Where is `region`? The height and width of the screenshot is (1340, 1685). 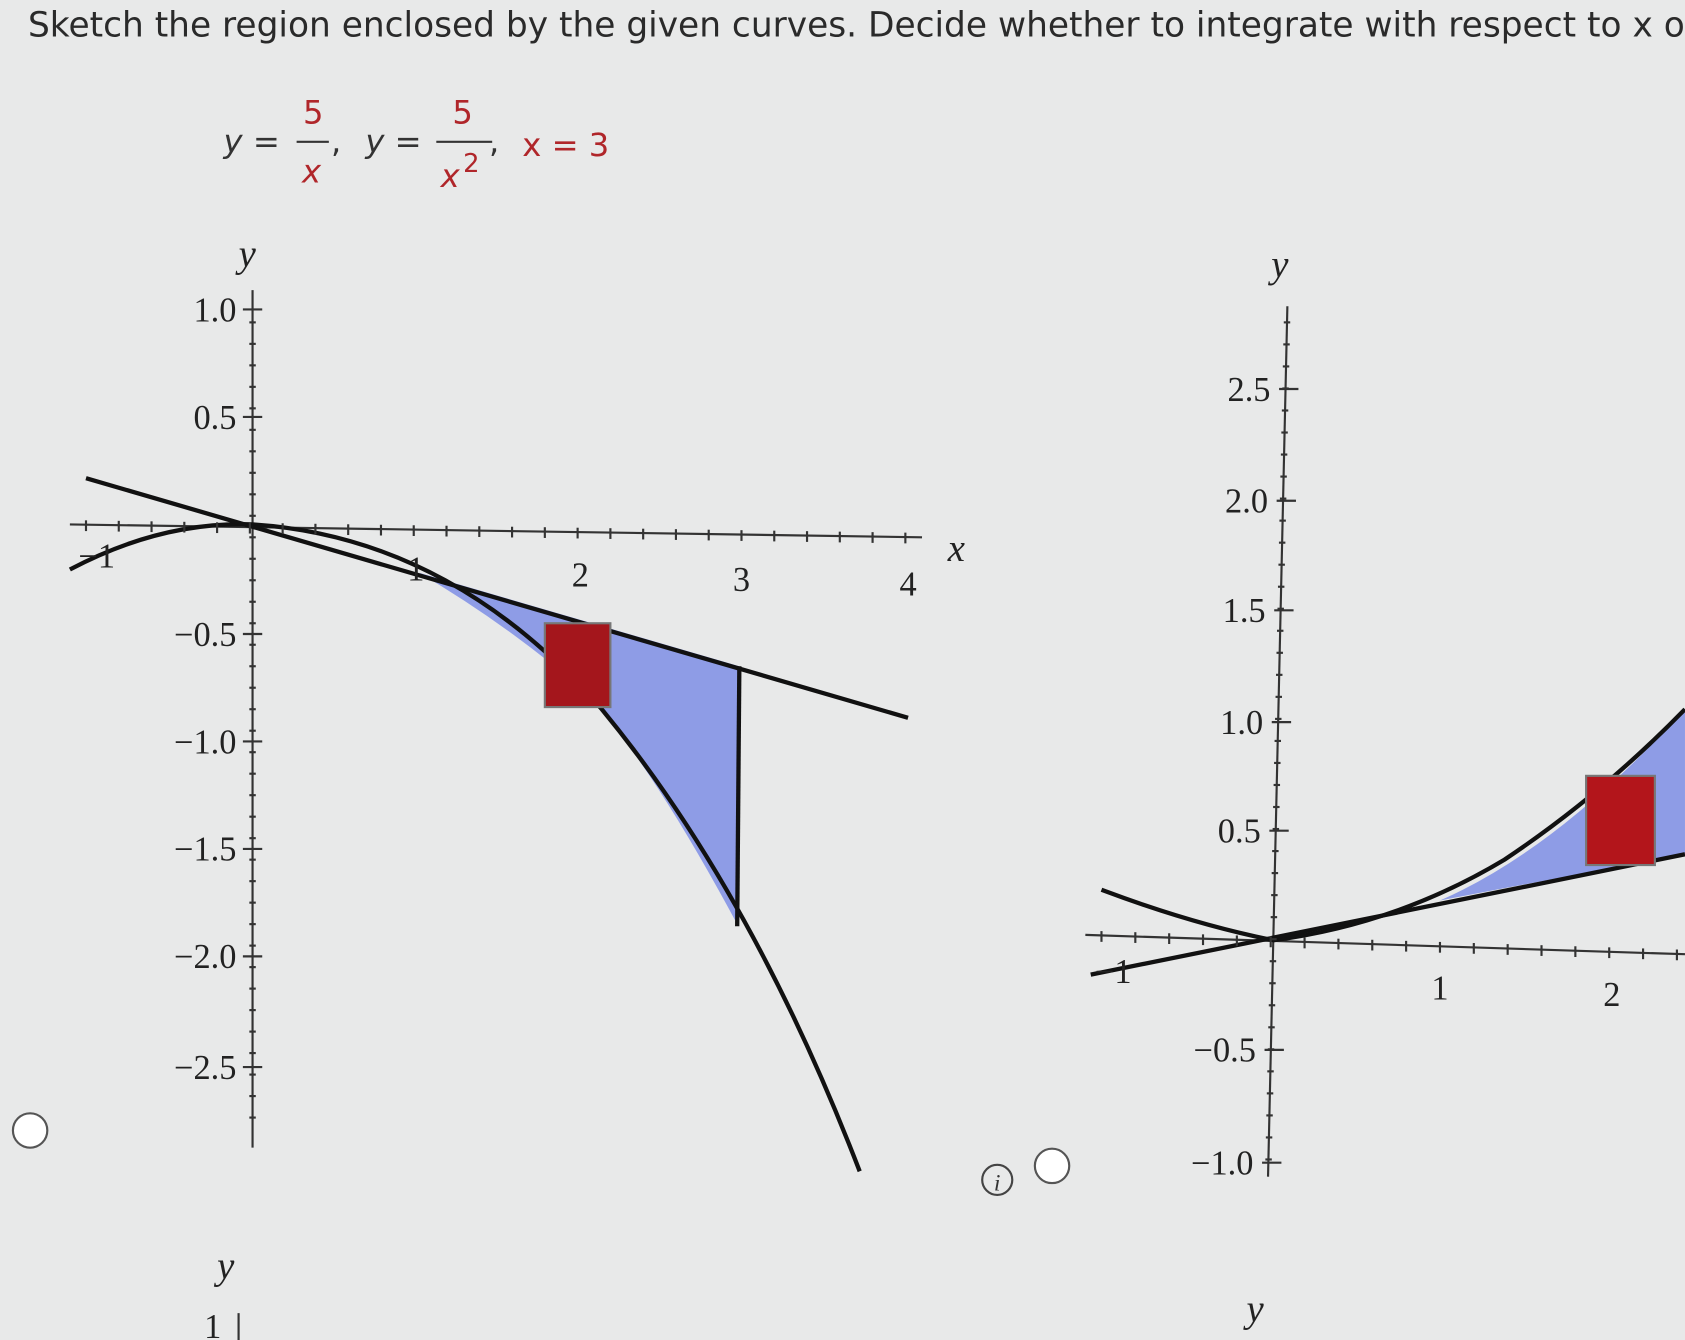
region is located at coordinates (579, 748).